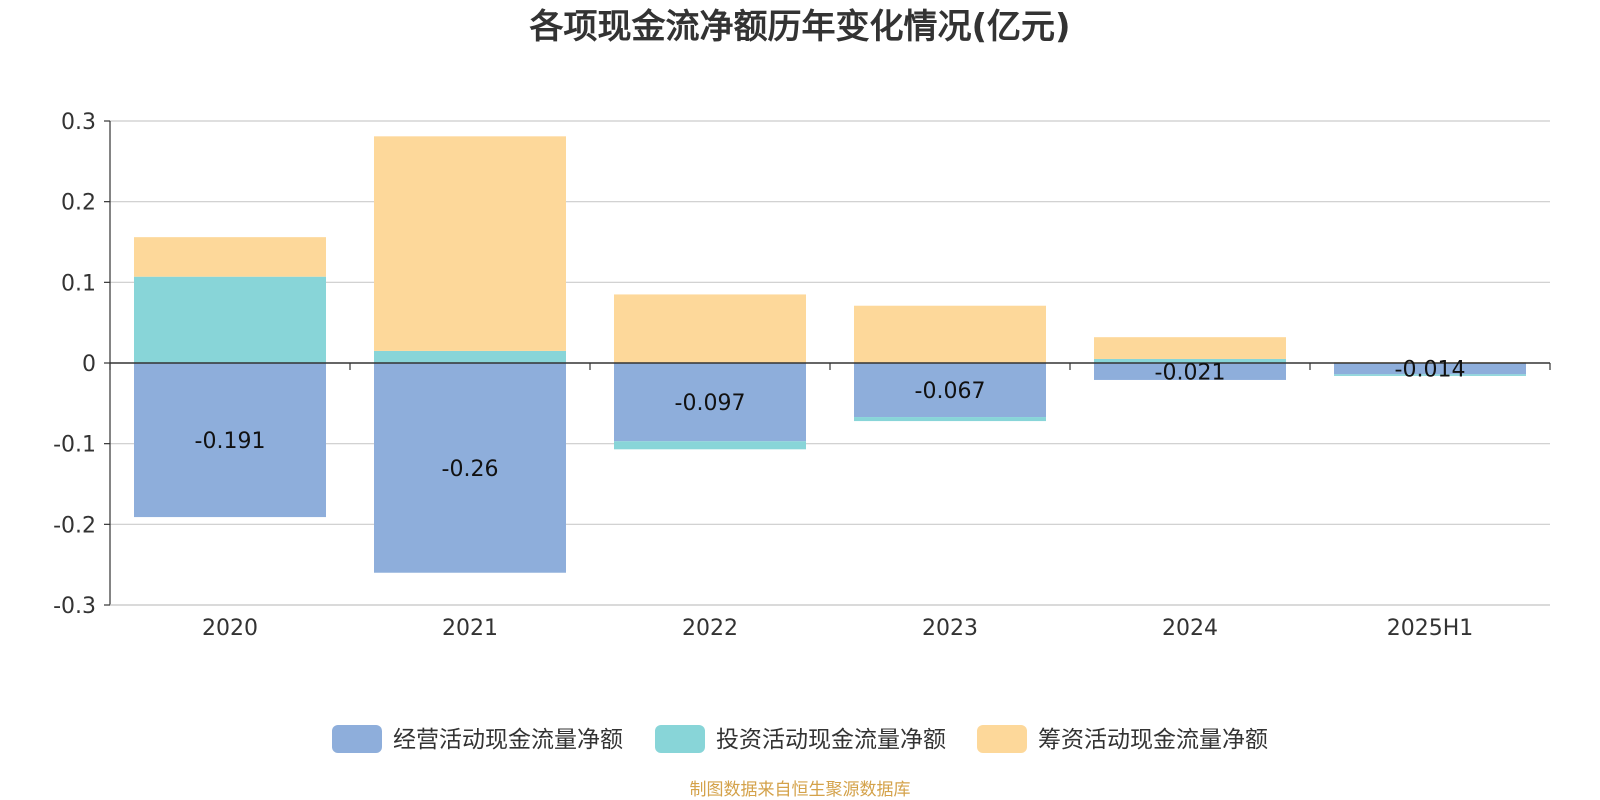 This screenshot has height=800, width=1600. Describe the element at coordinates (710, 628) in the screenshot. I see `x-tick-label: 2022` at that location.